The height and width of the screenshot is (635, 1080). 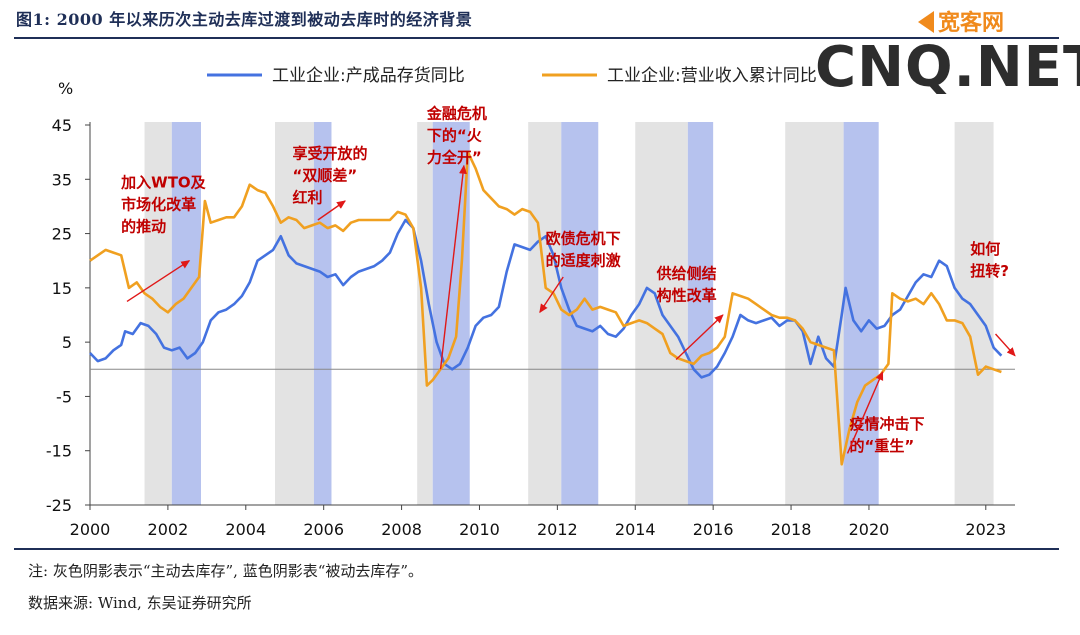 I want to click on x-tick-label: 2002, so click(x=168, y=529).